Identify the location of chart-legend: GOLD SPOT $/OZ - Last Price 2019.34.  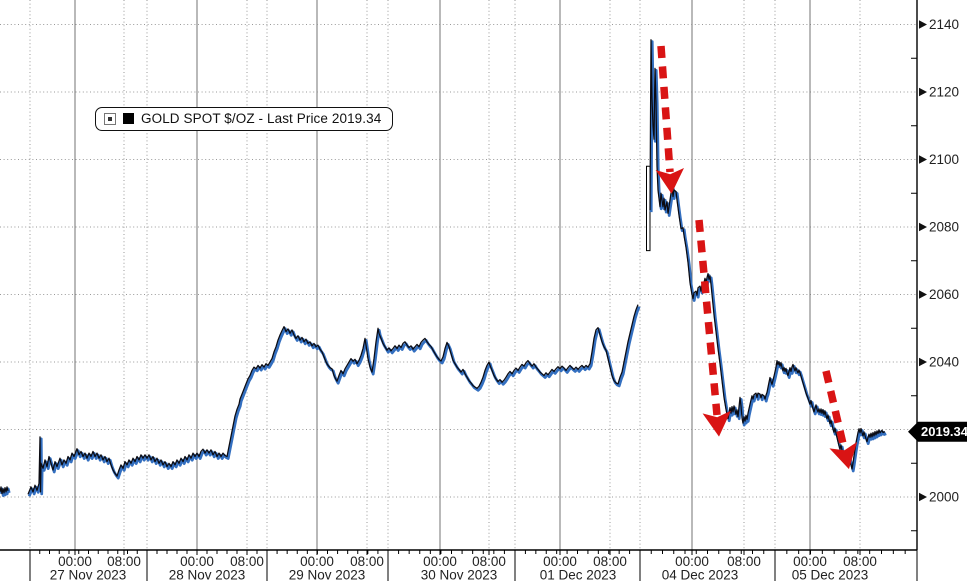
(244, 119).